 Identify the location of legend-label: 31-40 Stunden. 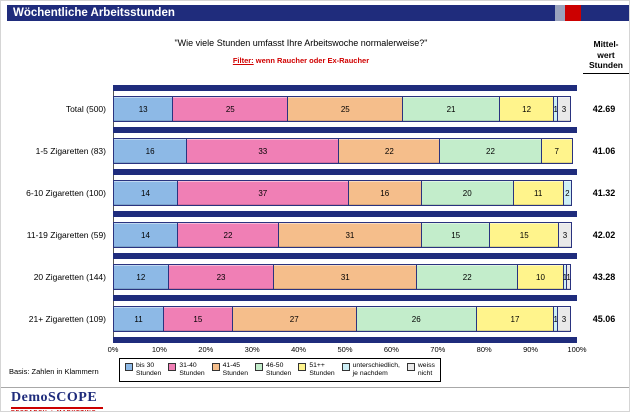
(192, 369).